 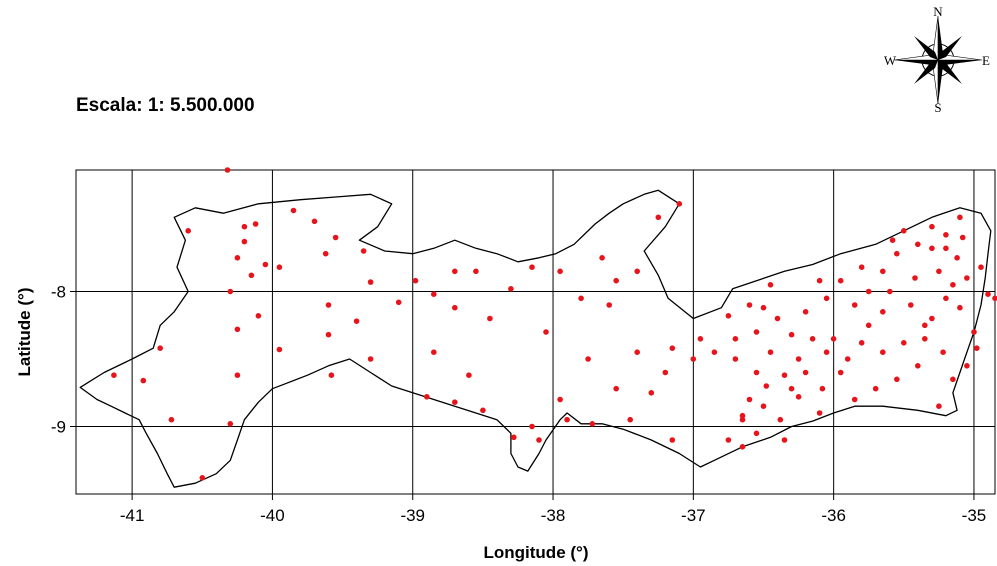 I want to click on compass-east-label: E, so click(x=986, y=60).